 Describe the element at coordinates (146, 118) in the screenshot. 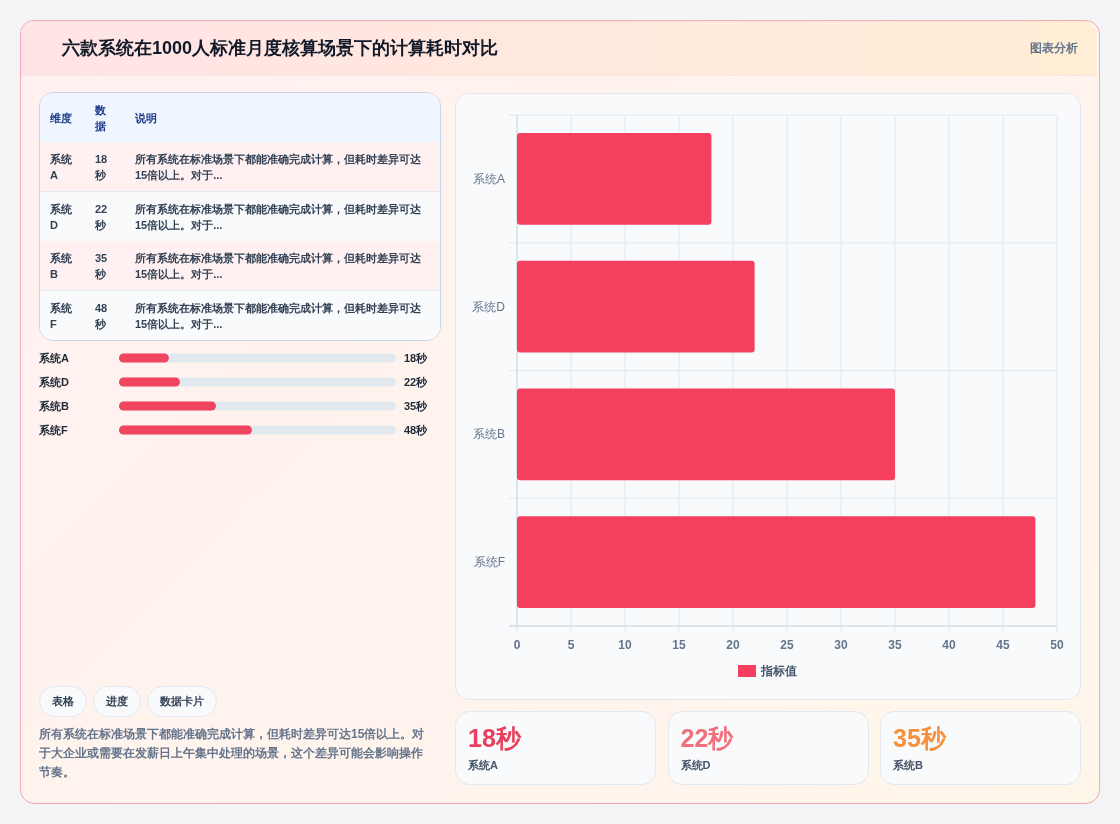

I see `text: 说明` at that location.